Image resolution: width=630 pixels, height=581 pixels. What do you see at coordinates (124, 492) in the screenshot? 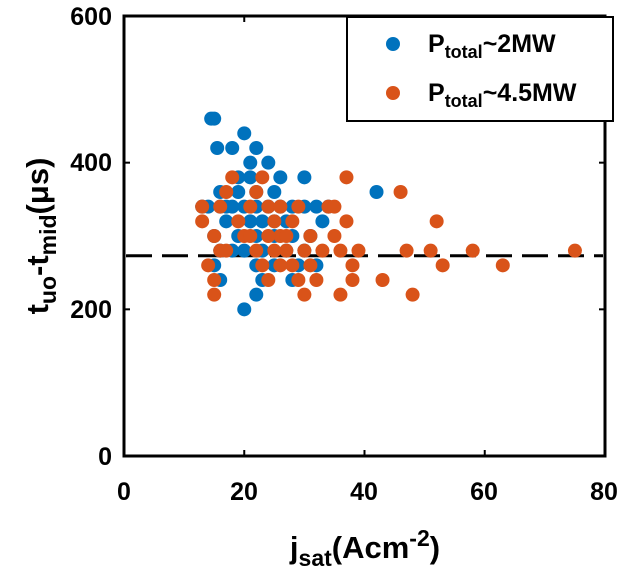
I see `x-tick-label: 0` at bounding box center [124, 492].